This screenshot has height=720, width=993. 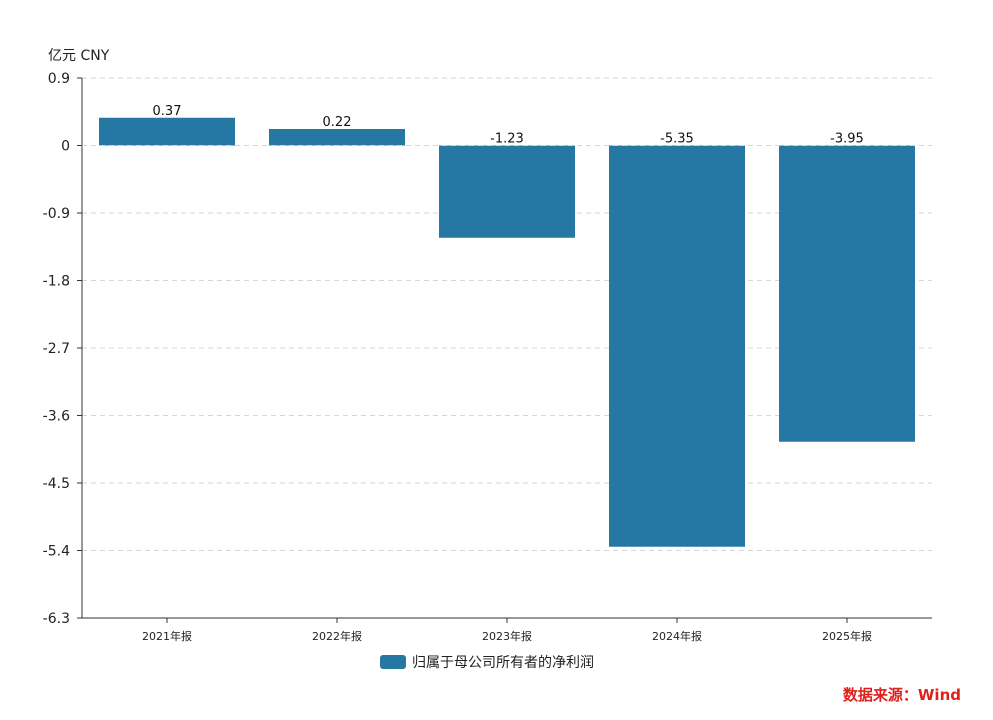 I want to click on y-tick-label: -1.8, so click(x=56, y=282).